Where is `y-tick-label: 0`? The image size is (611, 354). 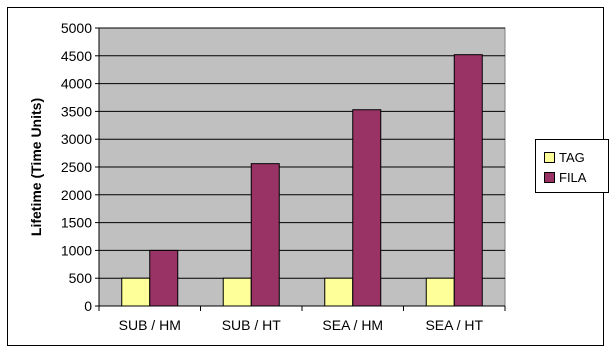
y-tick-label: 0 is located at coordinates (88, 306).